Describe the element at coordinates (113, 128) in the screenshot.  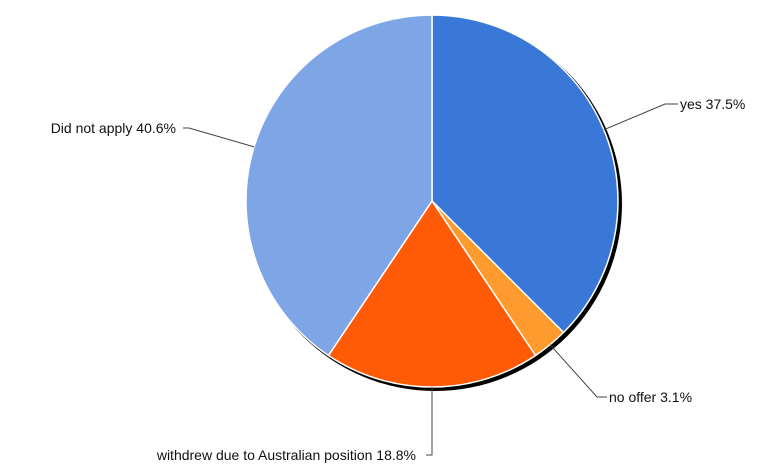
I see `slice-label: Did not apply 40.6%` at that location.